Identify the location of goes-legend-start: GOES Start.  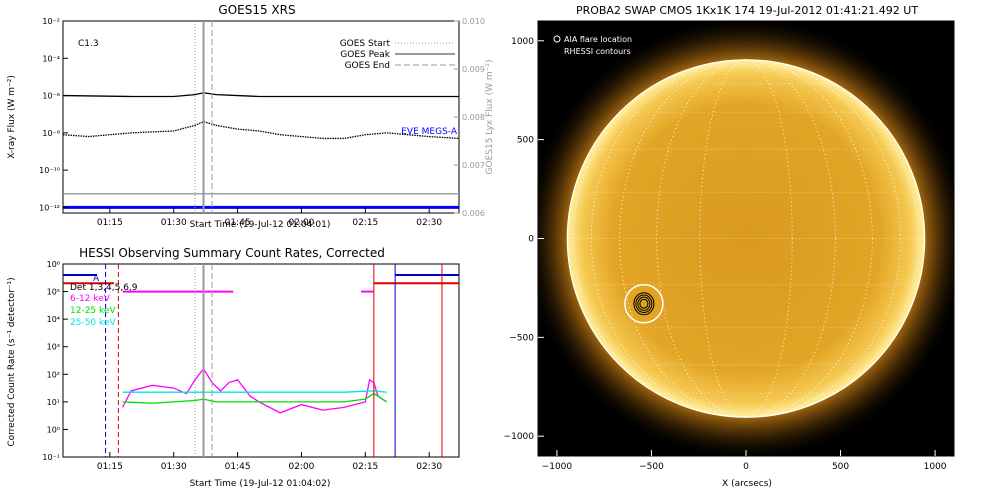
(365, 44).